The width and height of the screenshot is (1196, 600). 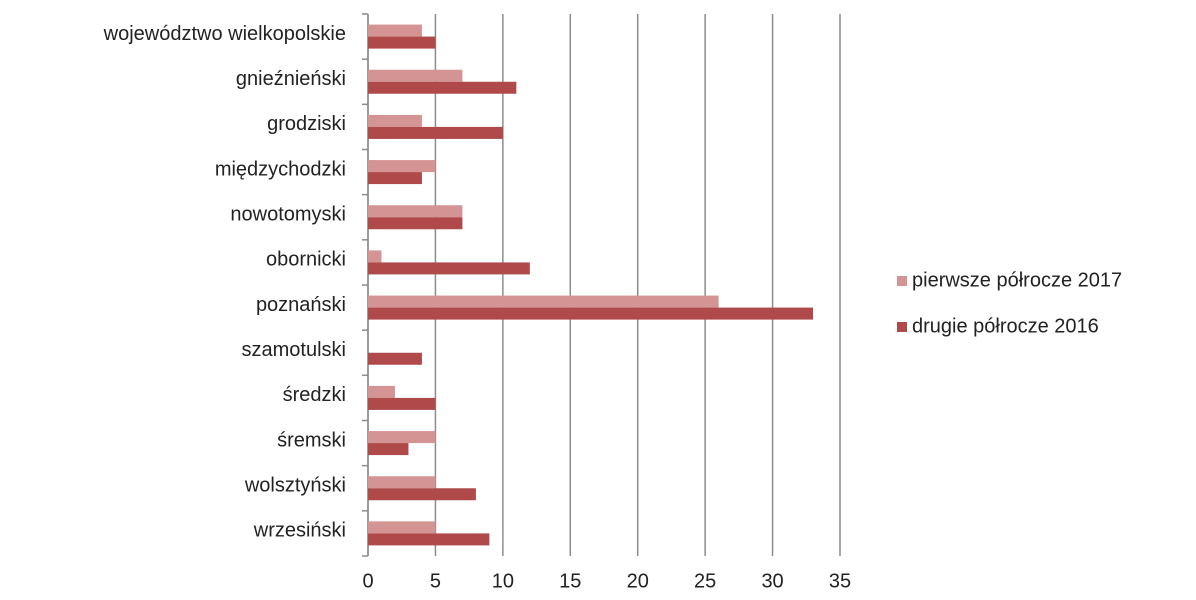 What do you see at coordinates (299, 531) in the screenshot?
I see `y-tick-label: wrzesiński` at bounding box center [299, 531].